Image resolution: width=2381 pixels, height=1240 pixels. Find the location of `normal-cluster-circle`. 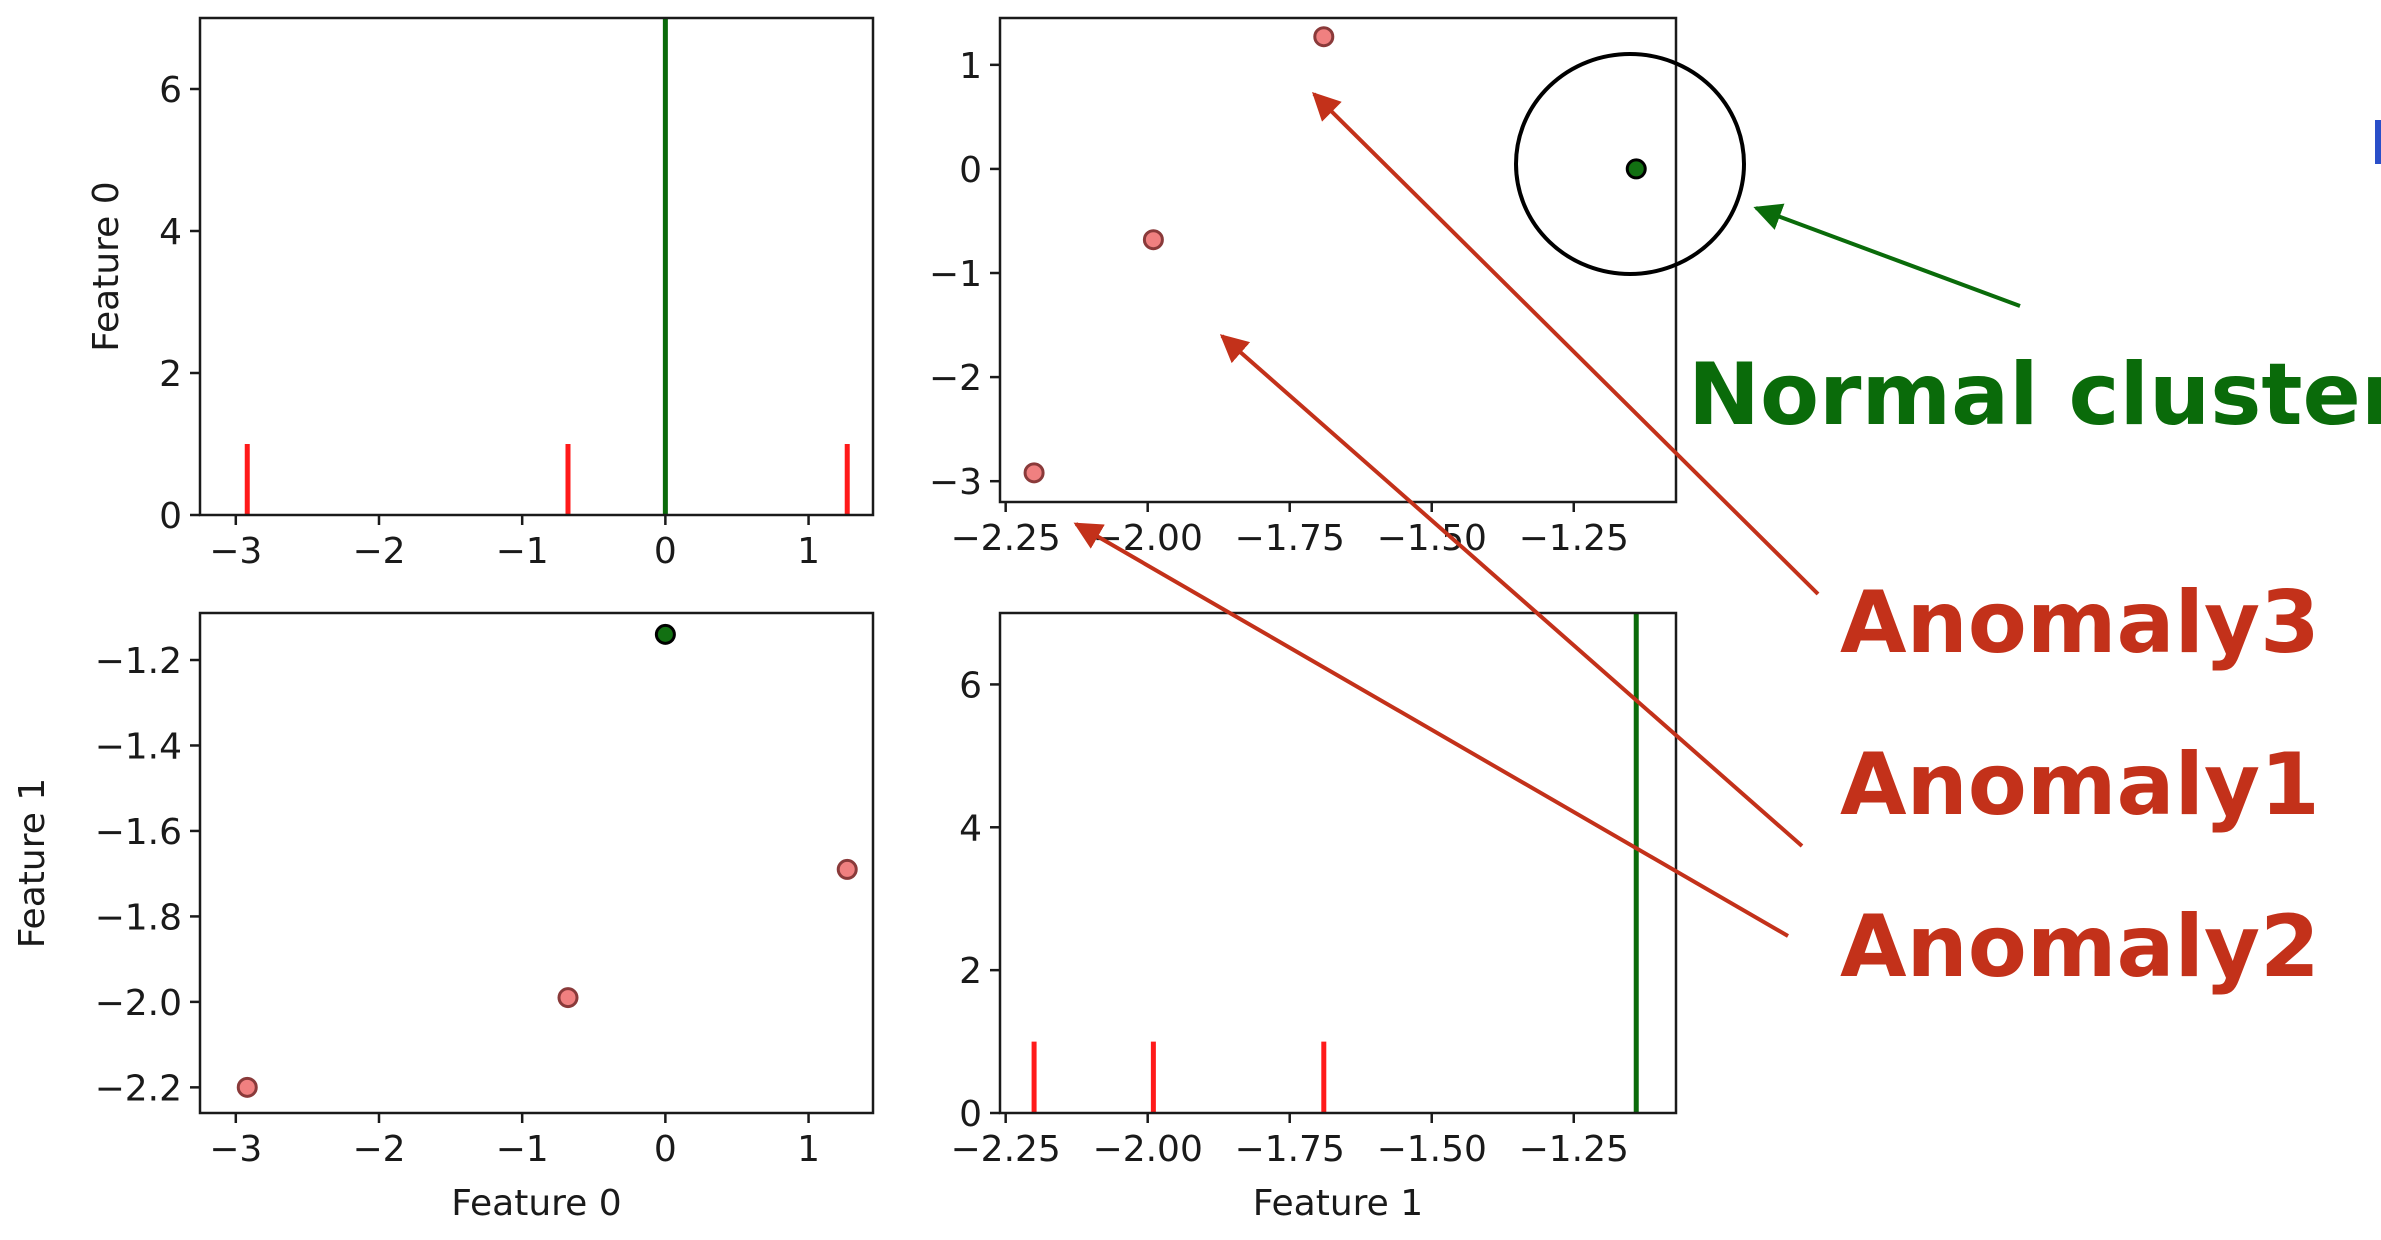

normal-cluster-circle is located at coordinates (1630, 164).